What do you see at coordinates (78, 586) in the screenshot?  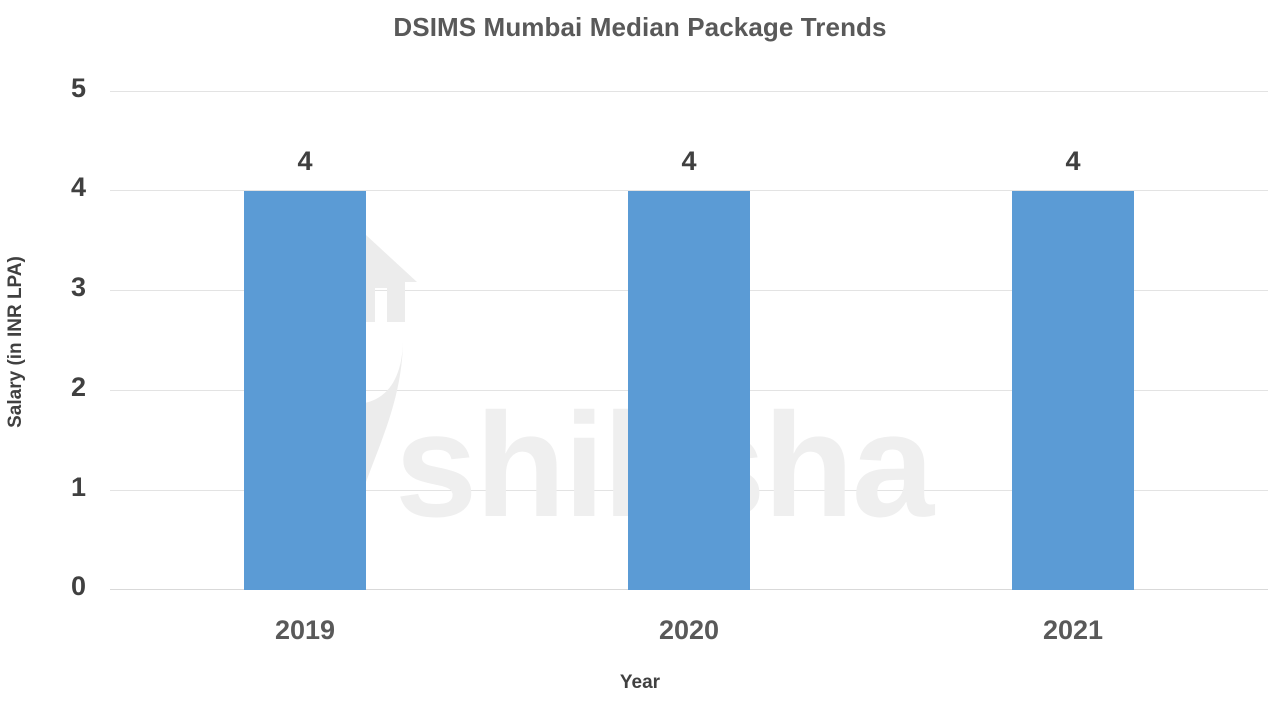 I see `y-tick-0: 0` at bounding box center [78, 586].